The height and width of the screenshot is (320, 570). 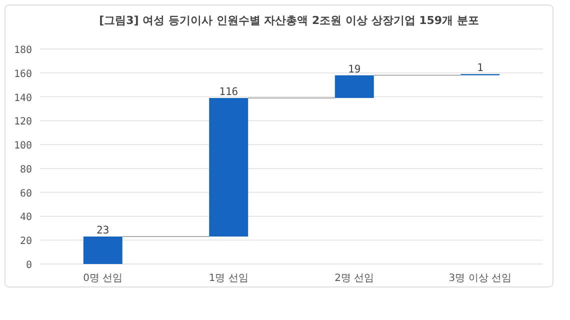 What do you see at coordinates (480, 278) in the screenshot?
I see `x-tick-label: 3명 이상 선임` at bounding box center [480, 278].